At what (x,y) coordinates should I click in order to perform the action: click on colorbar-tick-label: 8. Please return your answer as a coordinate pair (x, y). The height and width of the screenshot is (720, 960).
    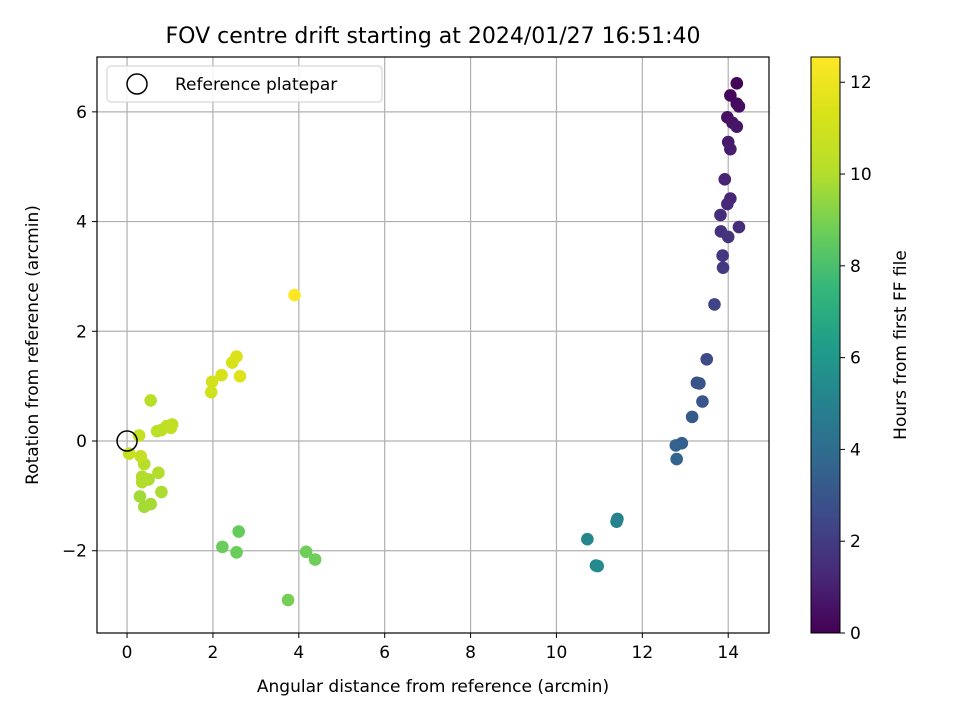
    Looking at the image, I should click on (855, 267).